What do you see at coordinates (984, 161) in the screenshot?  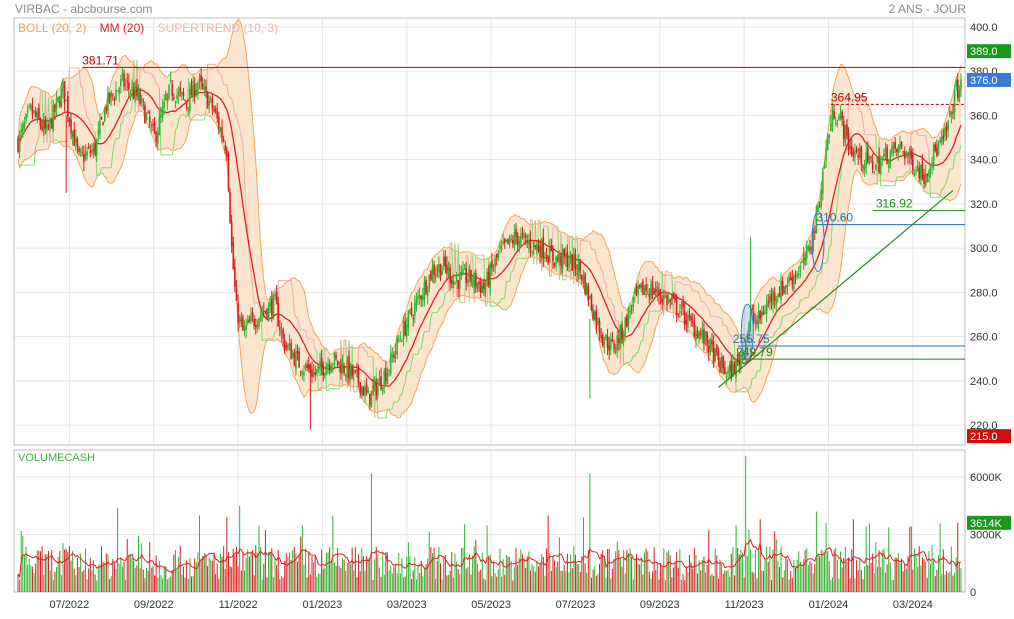 I see `y-tick-label: 340.0` at bounding box center [984, 161].